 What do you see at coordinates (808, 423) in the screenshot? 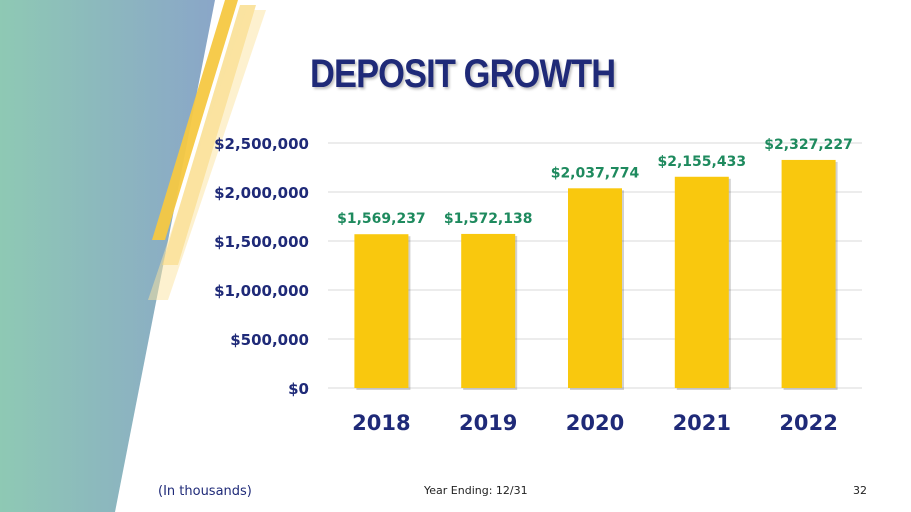
I see `x-tick-label: 2022` at bounding box center [808, 423].